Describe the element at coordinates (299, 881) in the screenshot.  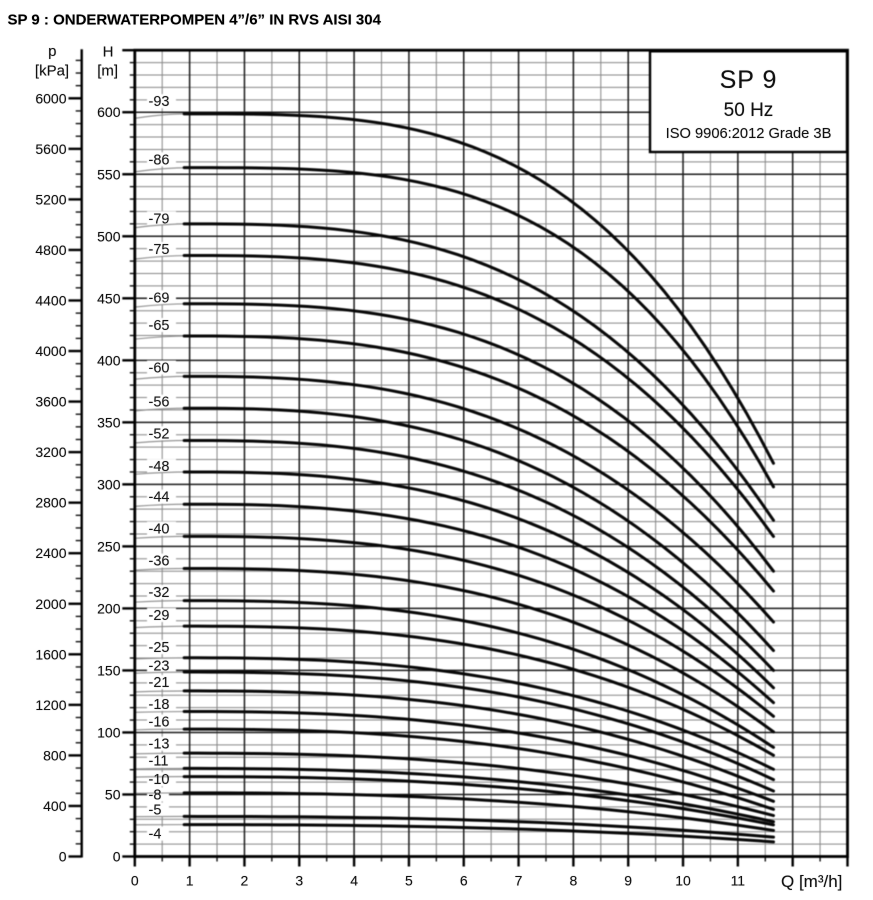
I see `svg-text: 3` at that location.